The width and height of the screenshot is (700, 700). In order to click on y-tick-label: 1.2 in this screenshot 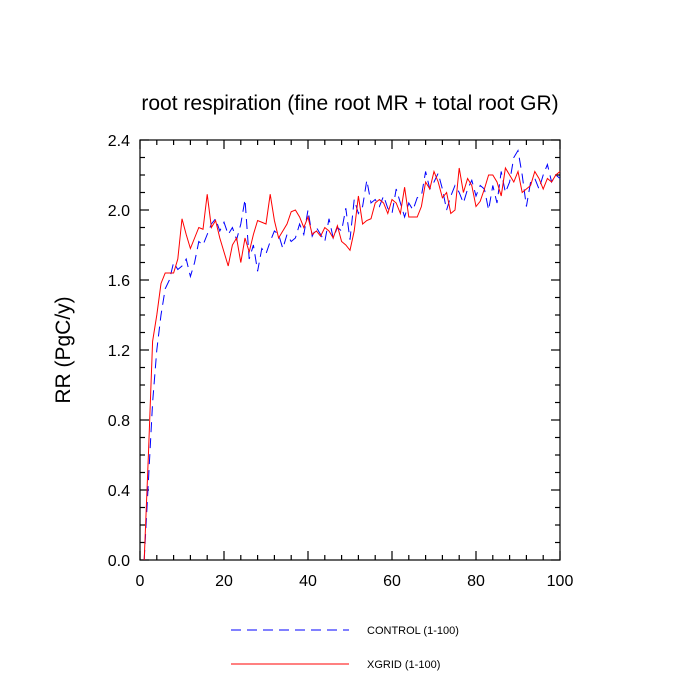, I will do `click(119, 351)`.